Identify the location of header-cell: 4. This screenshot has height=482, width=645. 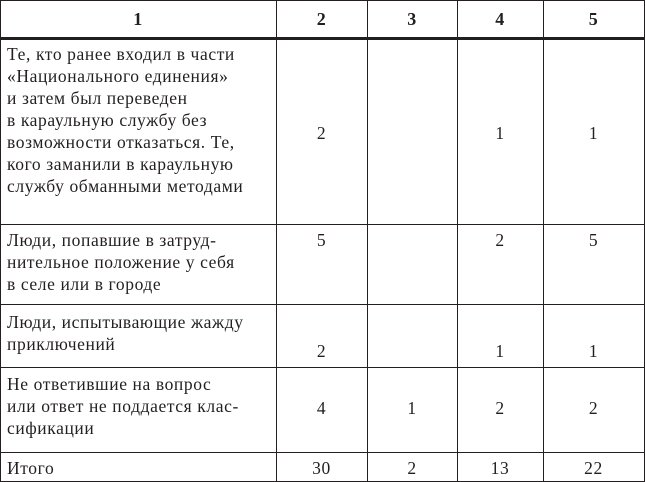
(500, 19).